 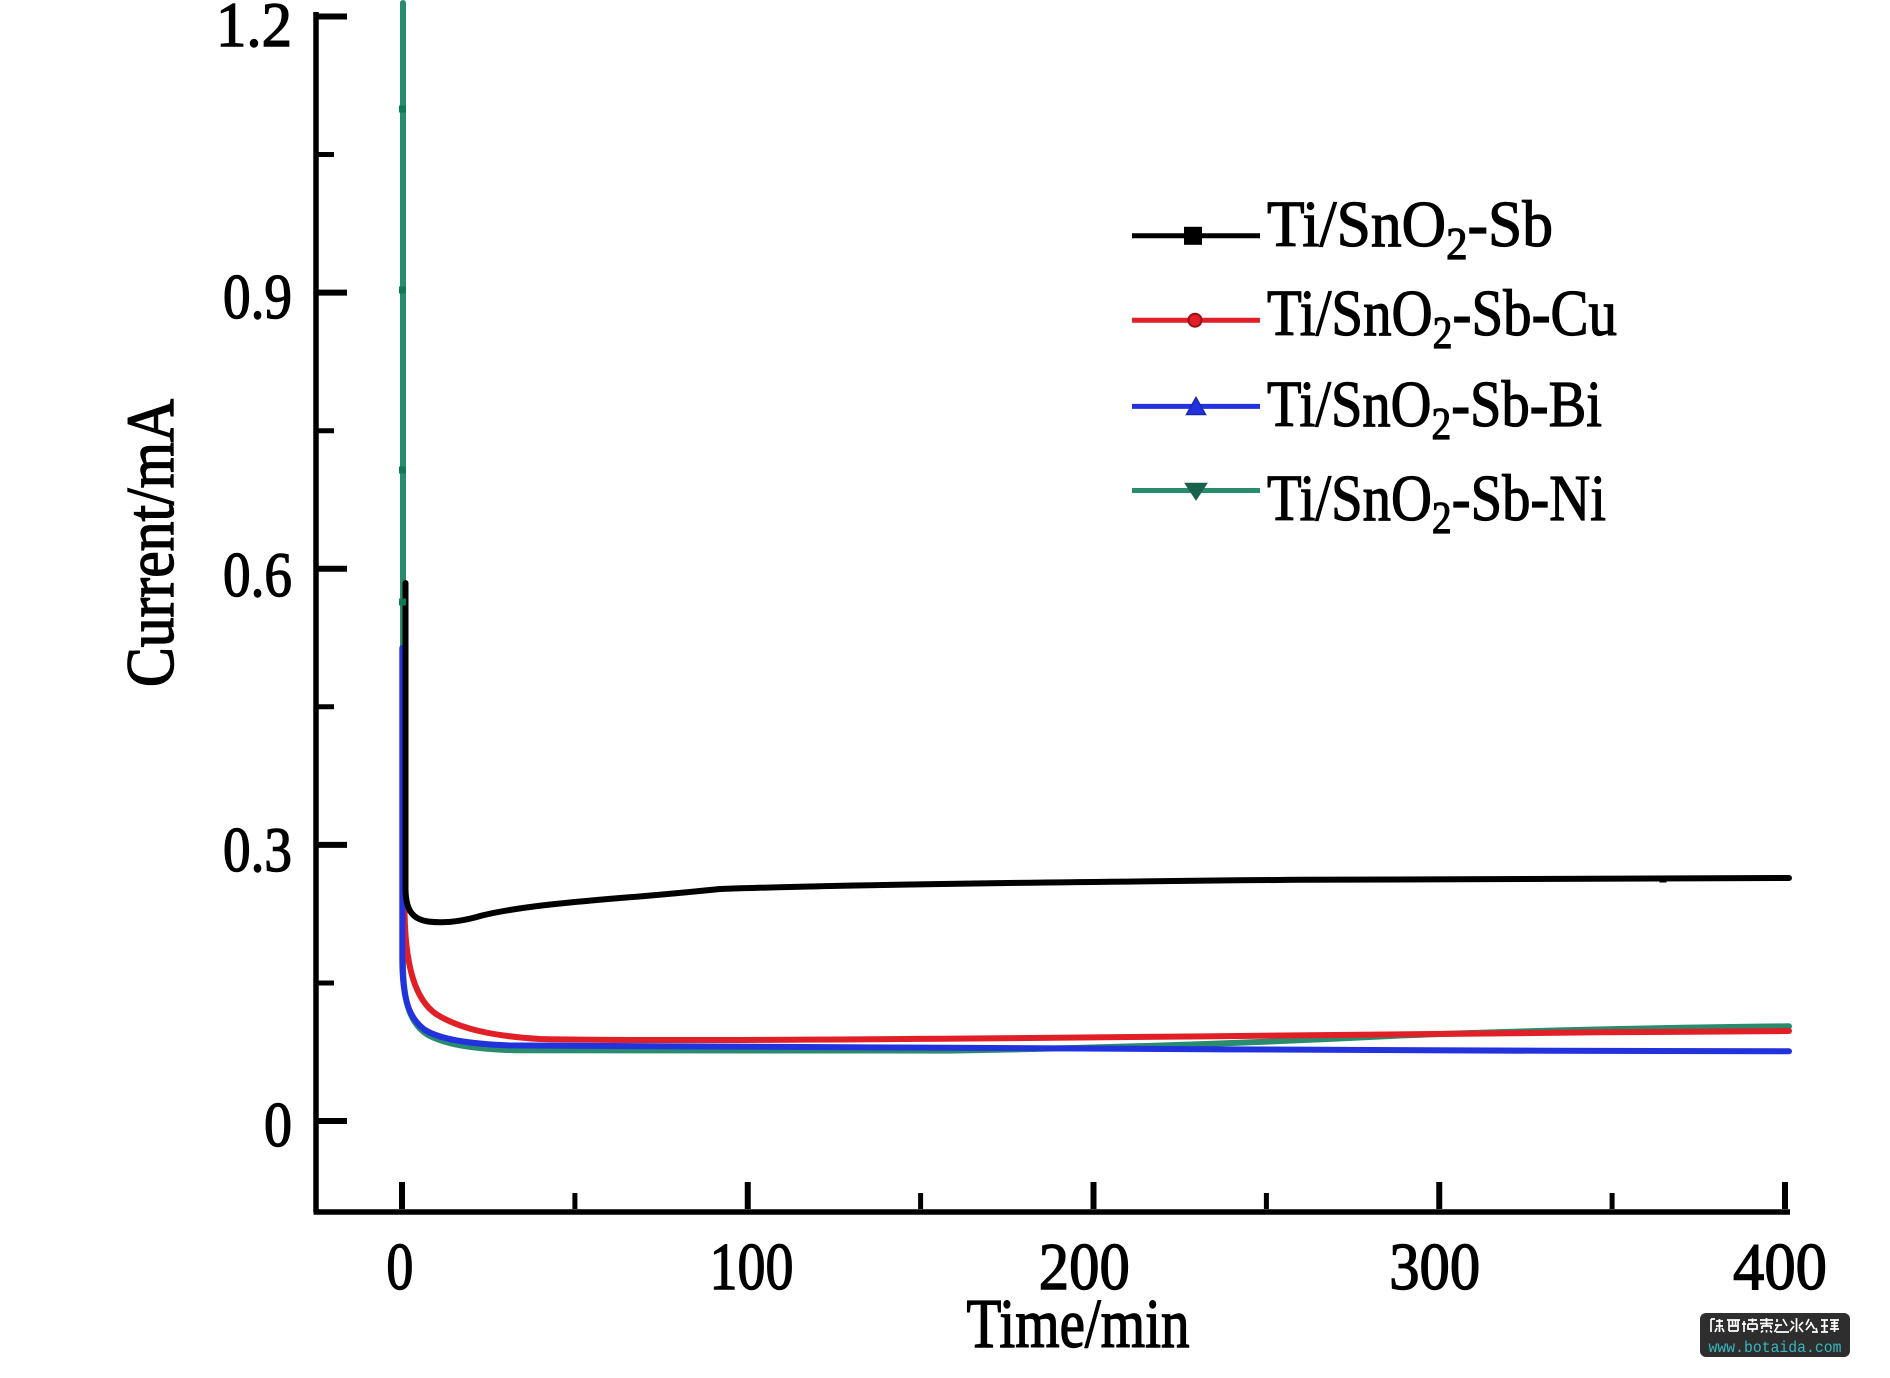 I want to click on svg-text: 0.6, so click(x=257, y=574).